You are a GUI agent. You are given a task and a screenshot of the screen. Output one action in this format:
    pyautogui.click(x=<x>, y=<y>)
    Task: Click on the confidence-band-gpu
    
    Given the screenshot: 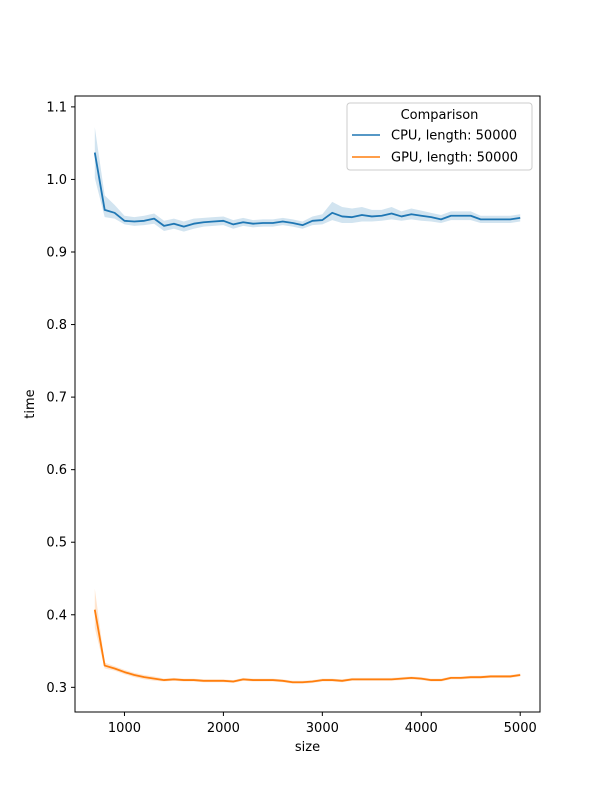 What is the action you would take?
    pyautogui.click(x=307, y=636)
    